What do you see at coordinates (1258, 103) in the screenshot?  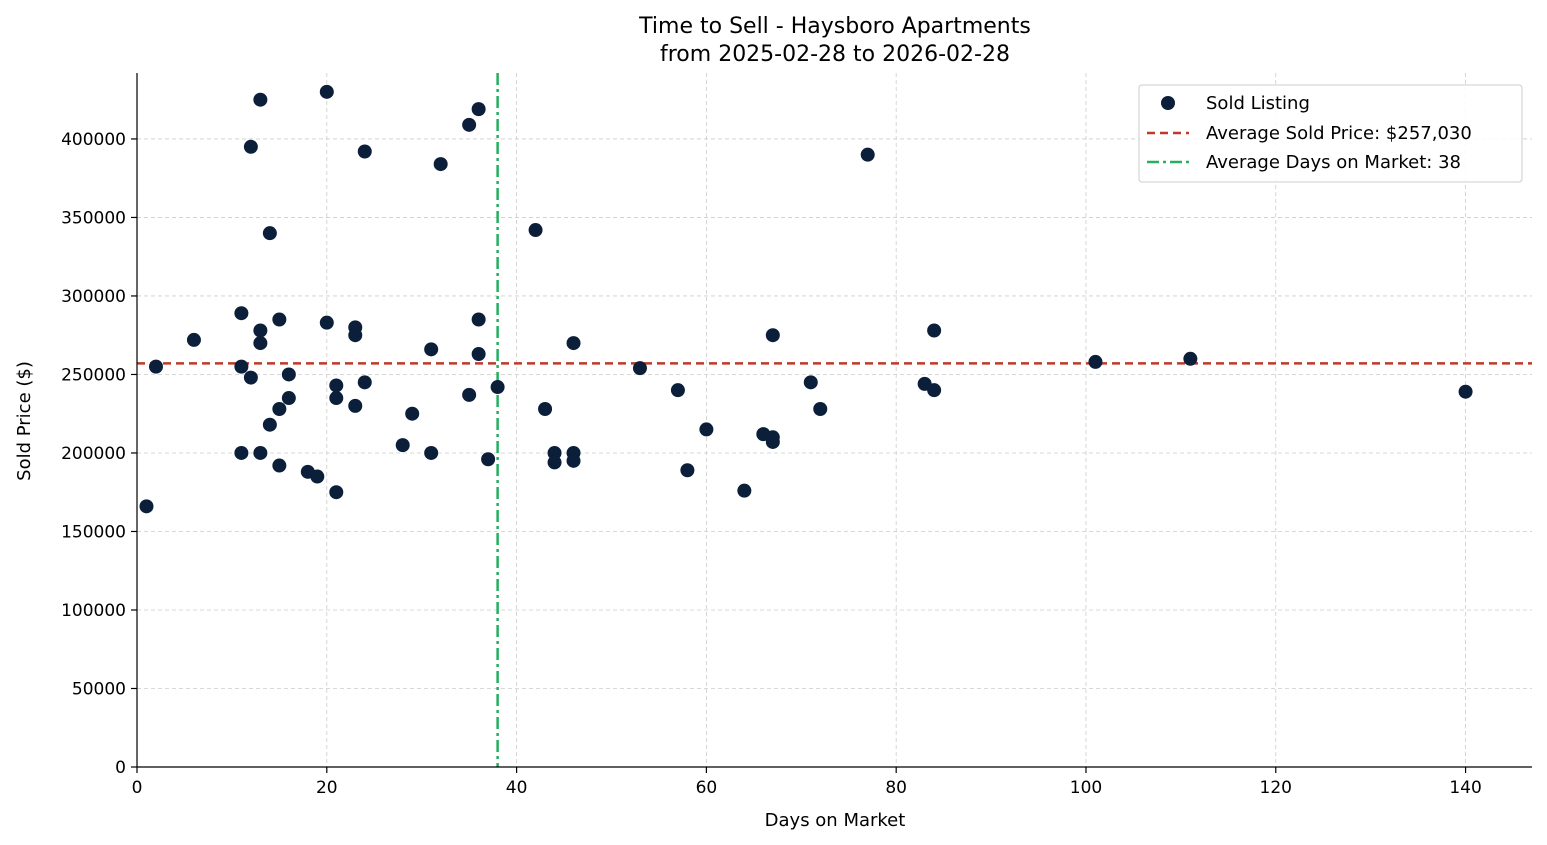 I see `legend-label-sold-listing: Sold Listing` at bounding box center [1258, 103].